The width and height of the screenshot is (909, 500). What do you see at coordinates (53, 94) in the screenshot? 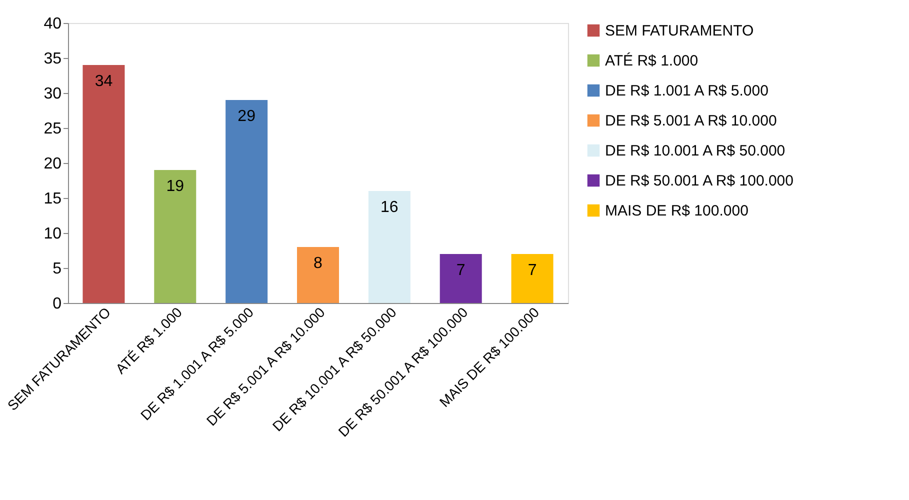
I see `y-tick-label: 30` at bounding box center [53, 94].